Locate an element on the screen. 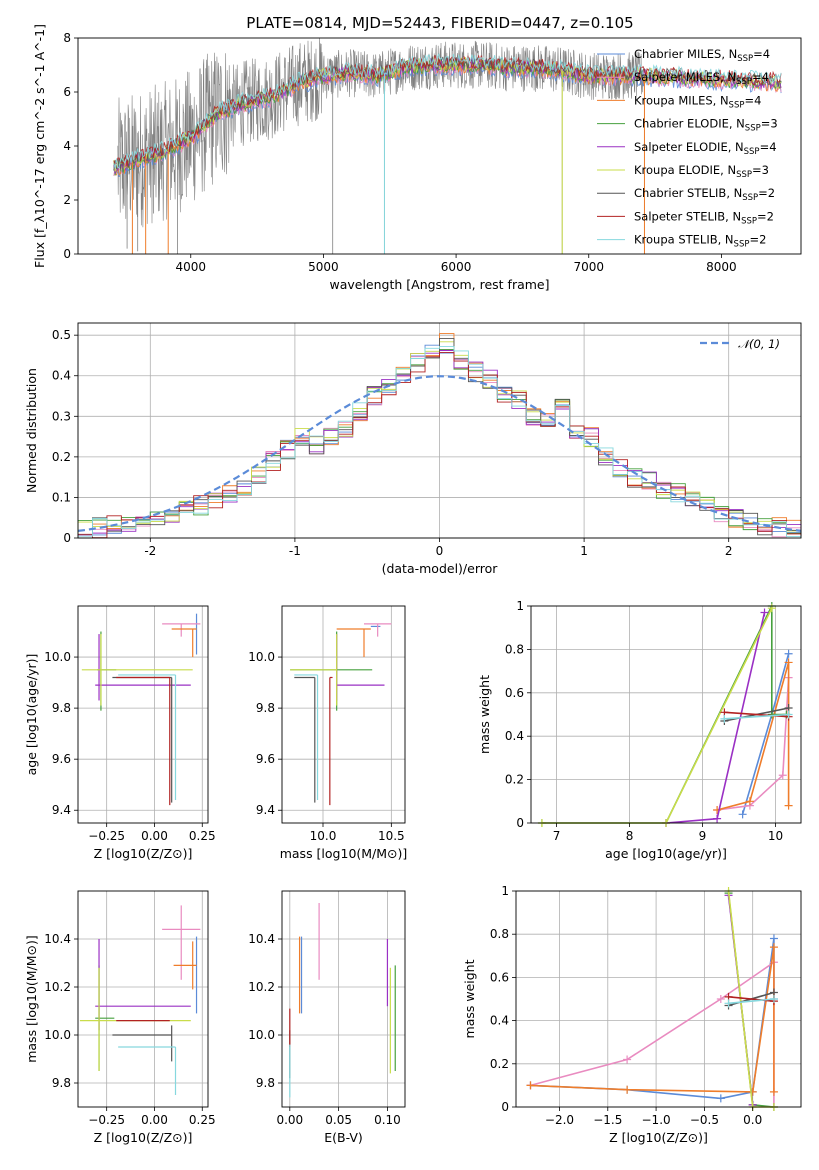 Image resolution: width=819 pixels, height=1170 pixels. plot-area-Z-massweight is located at coordinates (652, 999).